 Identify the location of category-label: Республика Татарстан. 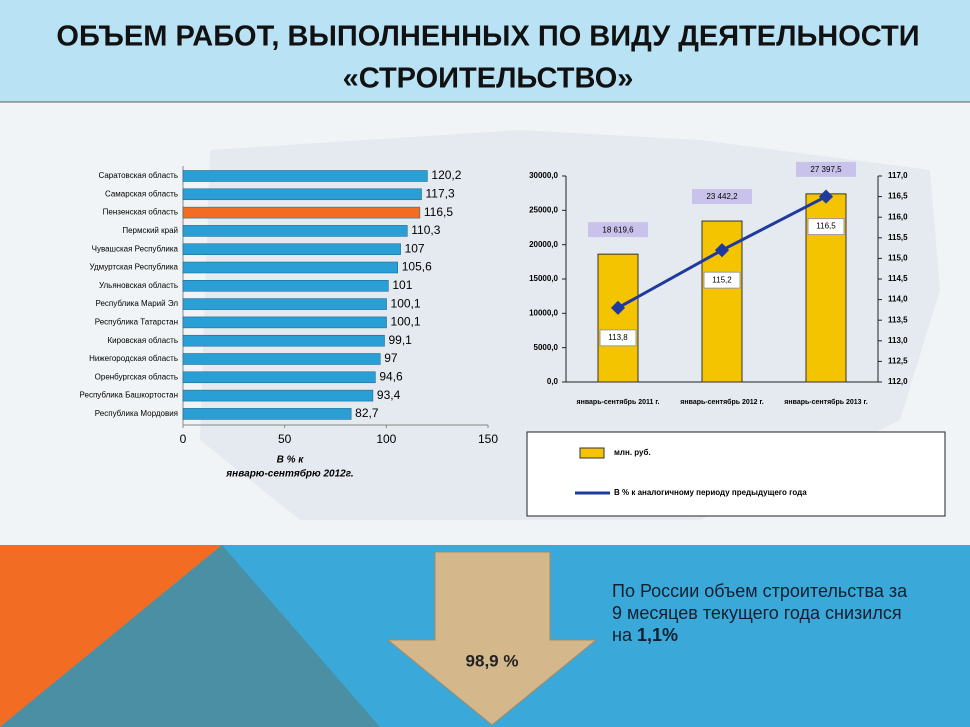
(136, 322).